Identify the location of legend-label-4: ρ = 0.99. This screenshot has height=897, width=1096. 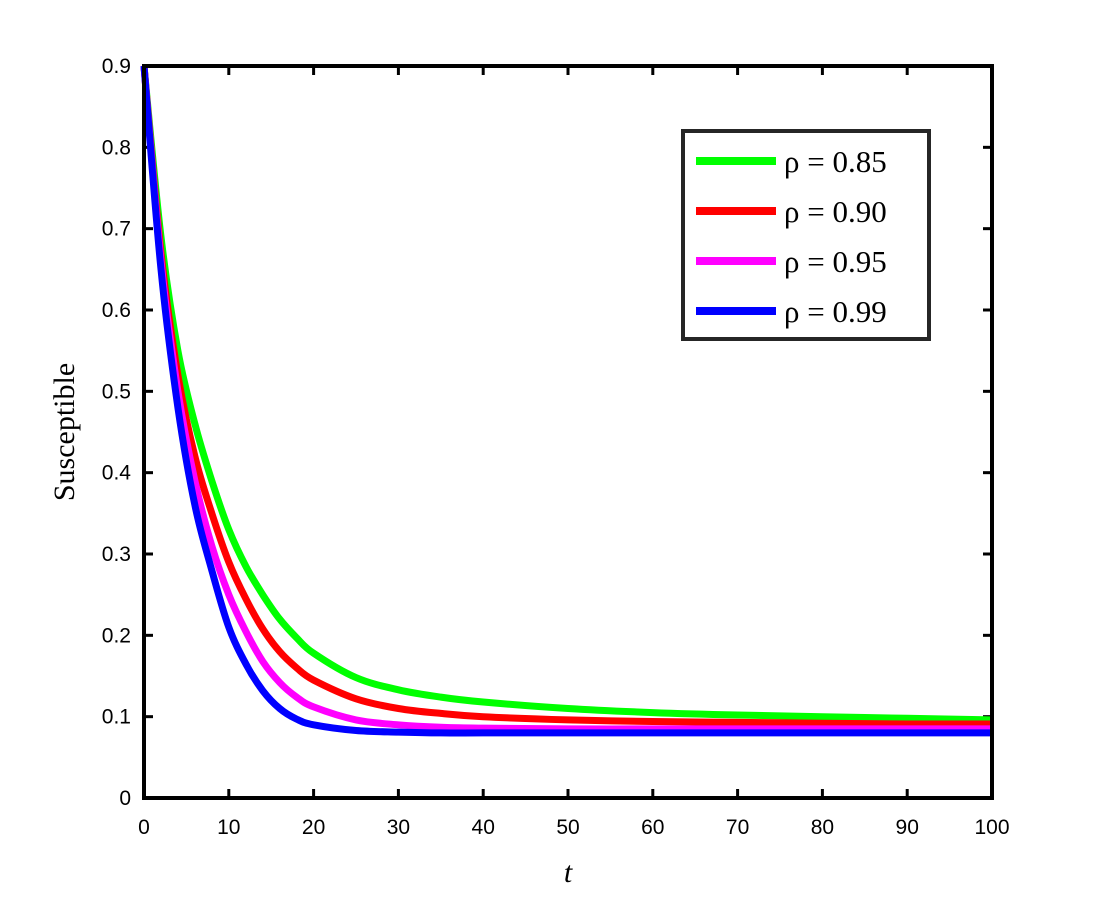
(835, 311).